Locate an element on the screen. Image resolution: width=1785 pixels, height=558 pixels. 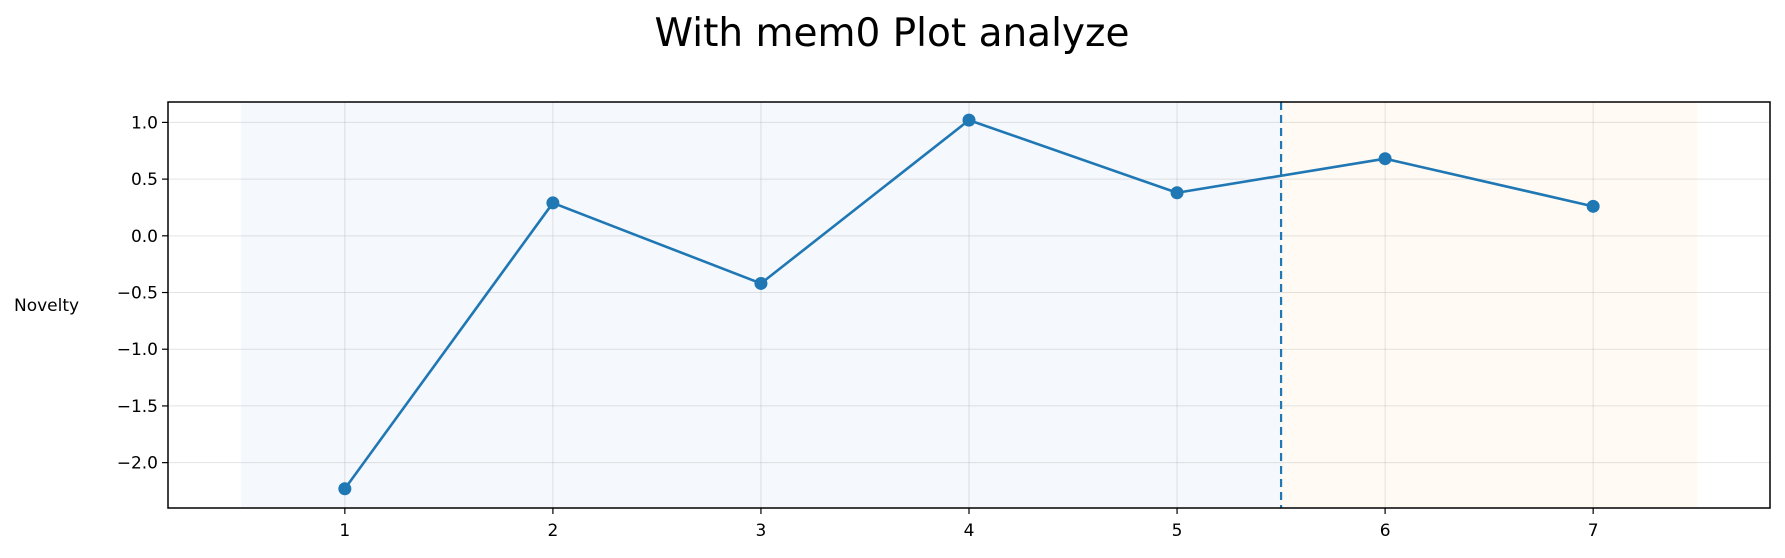
y-tick-label: −0.5 is located at coordinates (137, 294).